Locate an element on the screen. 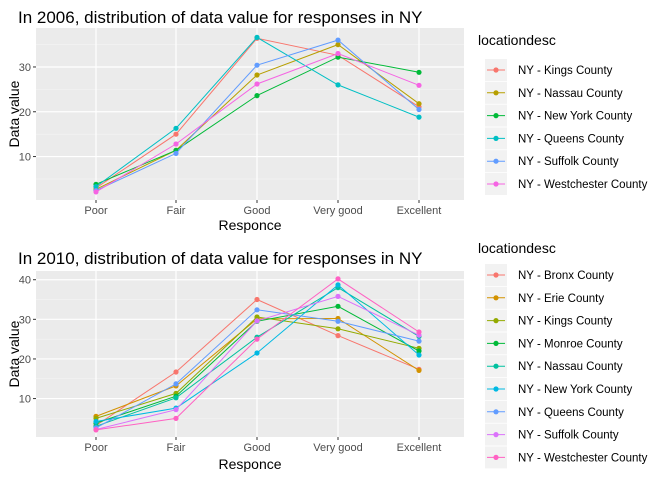 This screenshot has width=672, height=480. legend-label: NY - Monroe County is located at coordinates (570, 344).